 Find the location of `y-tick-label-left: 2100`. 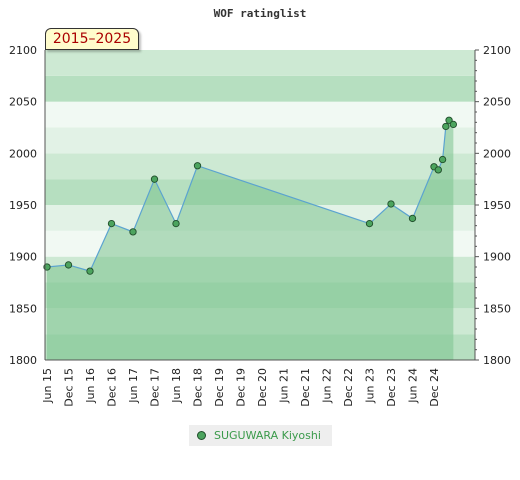

y-tick-label-left: 2100 is located at coordinates (23, 50).